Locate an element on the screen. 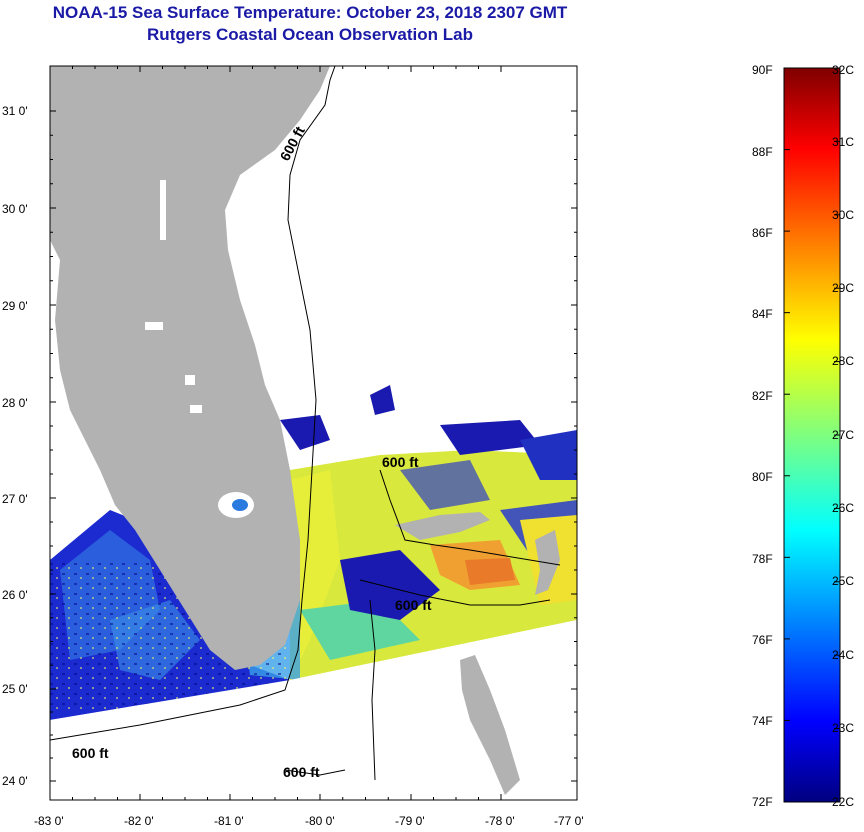  cb-c-22: 22C is located at coordinates (843, 802).